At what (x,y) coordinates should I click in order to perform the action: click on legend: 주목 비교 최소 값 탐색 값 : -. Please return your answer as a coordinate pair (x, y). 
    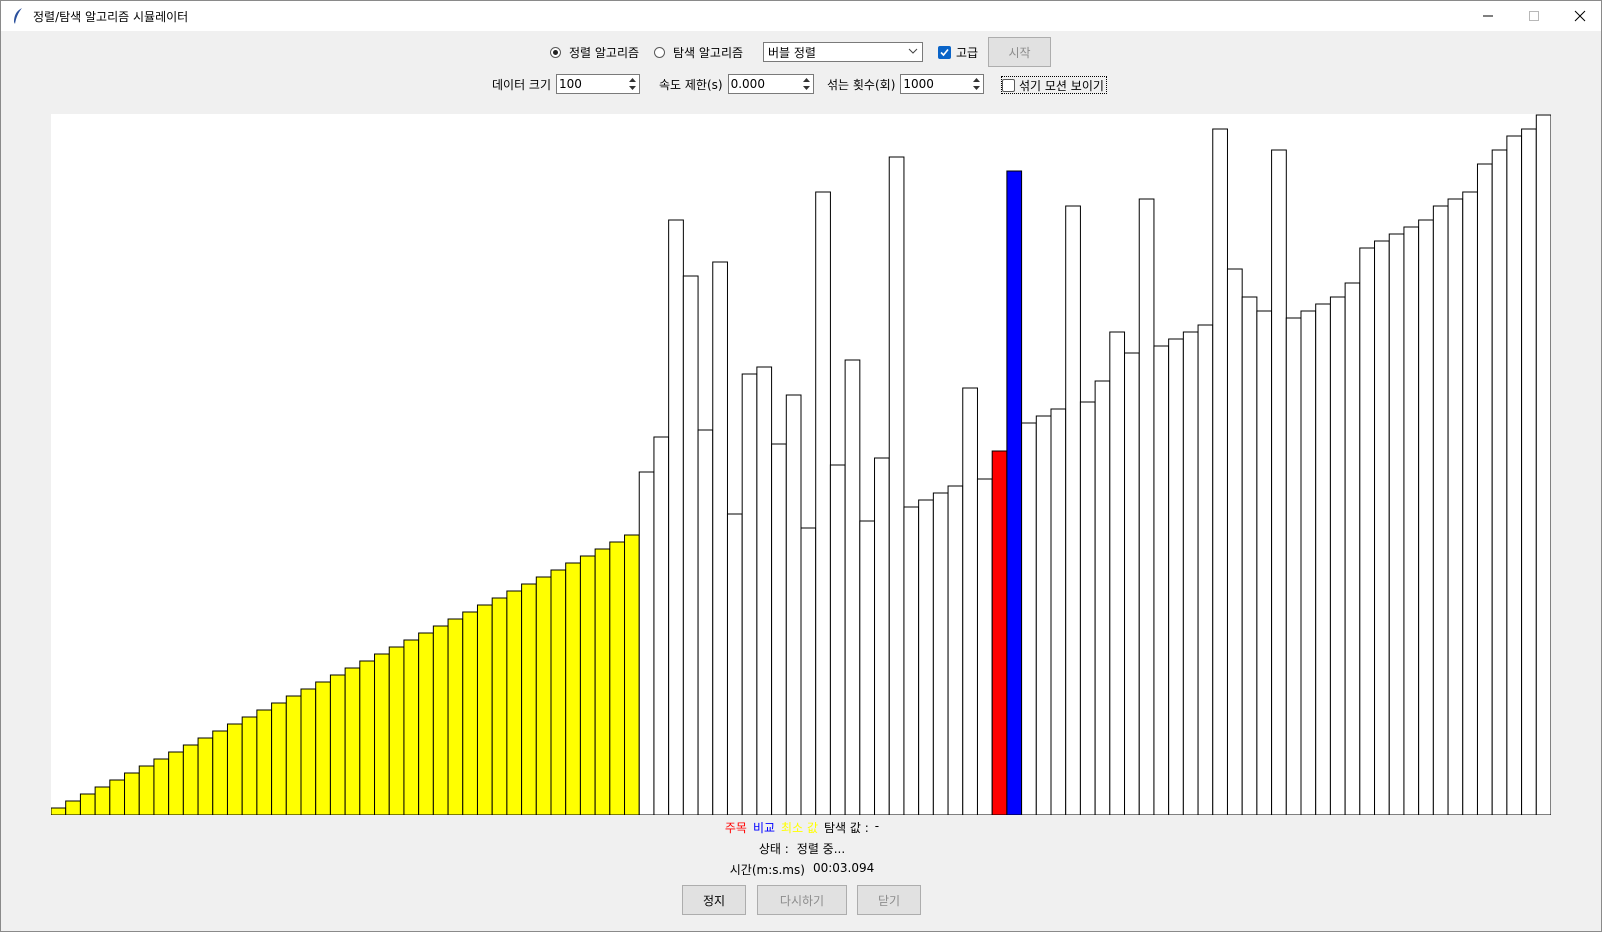
    Looking at the image, I should click on (801, 827).